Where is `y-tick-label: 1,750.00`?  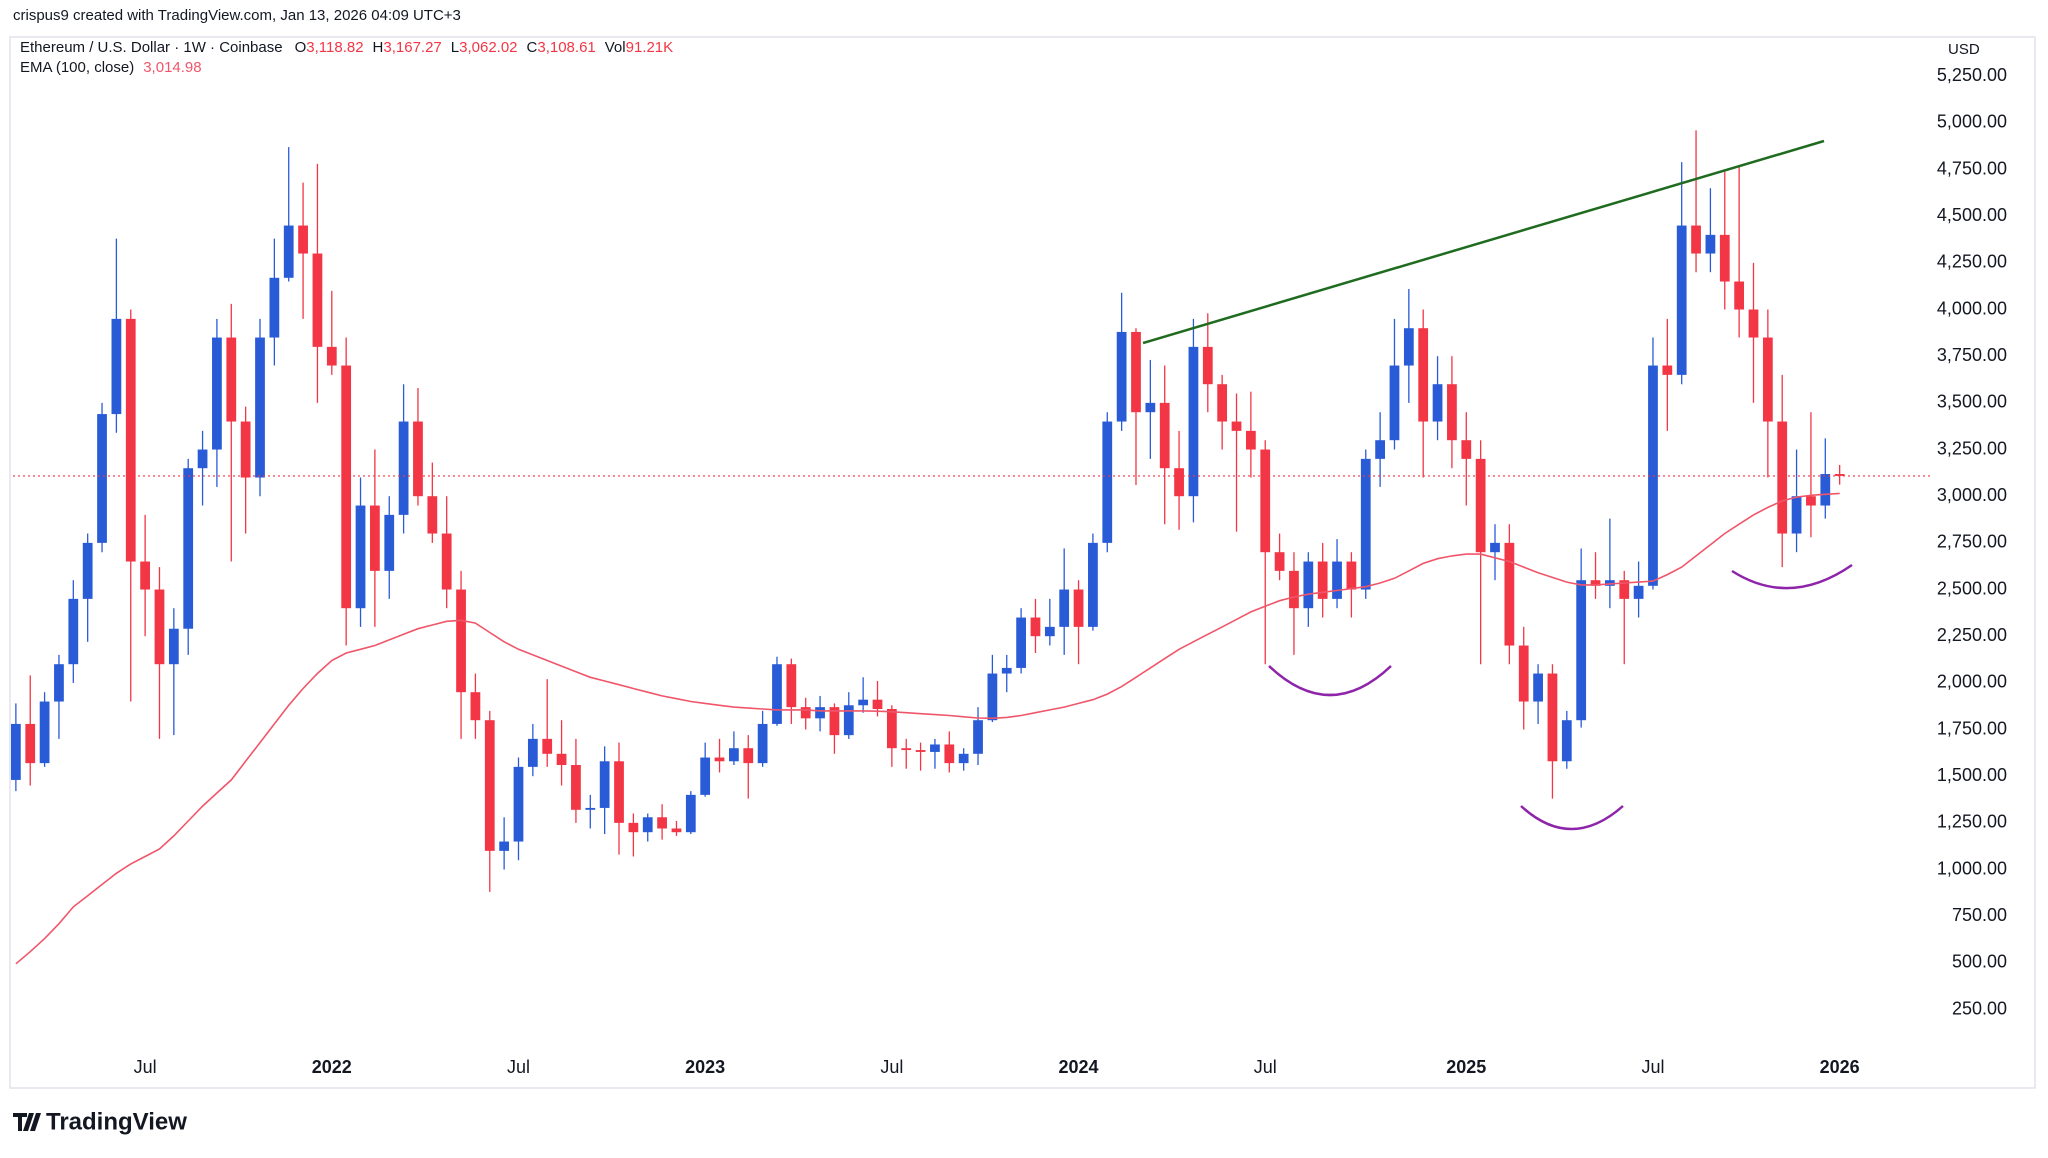 y-tick-label: 1,750.00 is located at coordinates (1972, 728).